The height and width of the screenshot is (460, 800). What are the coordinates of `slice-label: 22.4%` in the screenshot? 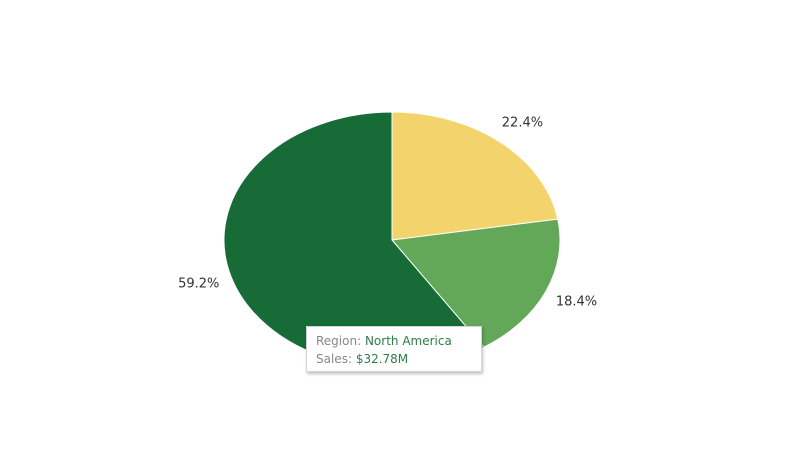 It's located at (522, 122).